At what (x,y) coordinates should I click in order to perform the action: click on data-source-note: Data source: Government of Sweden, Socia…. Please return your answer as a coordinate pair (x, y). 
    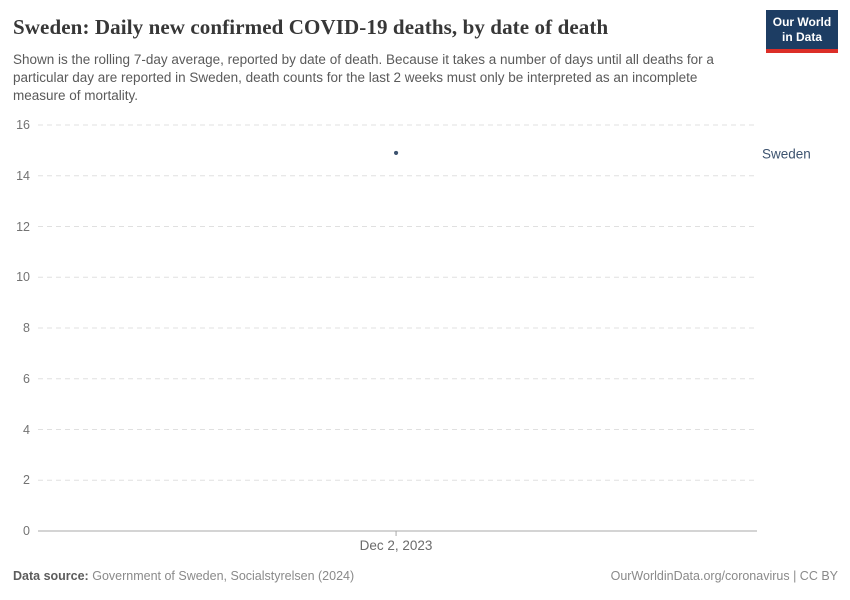
    Looking at the image, I should click on (183, 576).